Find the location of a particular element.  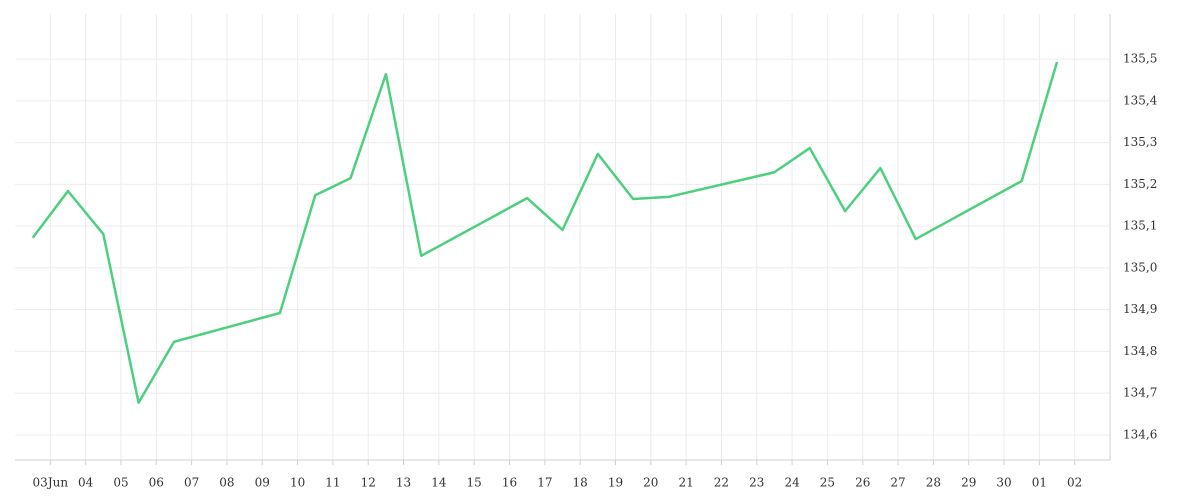

y-tick-label: 135,0 is located at coordinates (1140, 267).